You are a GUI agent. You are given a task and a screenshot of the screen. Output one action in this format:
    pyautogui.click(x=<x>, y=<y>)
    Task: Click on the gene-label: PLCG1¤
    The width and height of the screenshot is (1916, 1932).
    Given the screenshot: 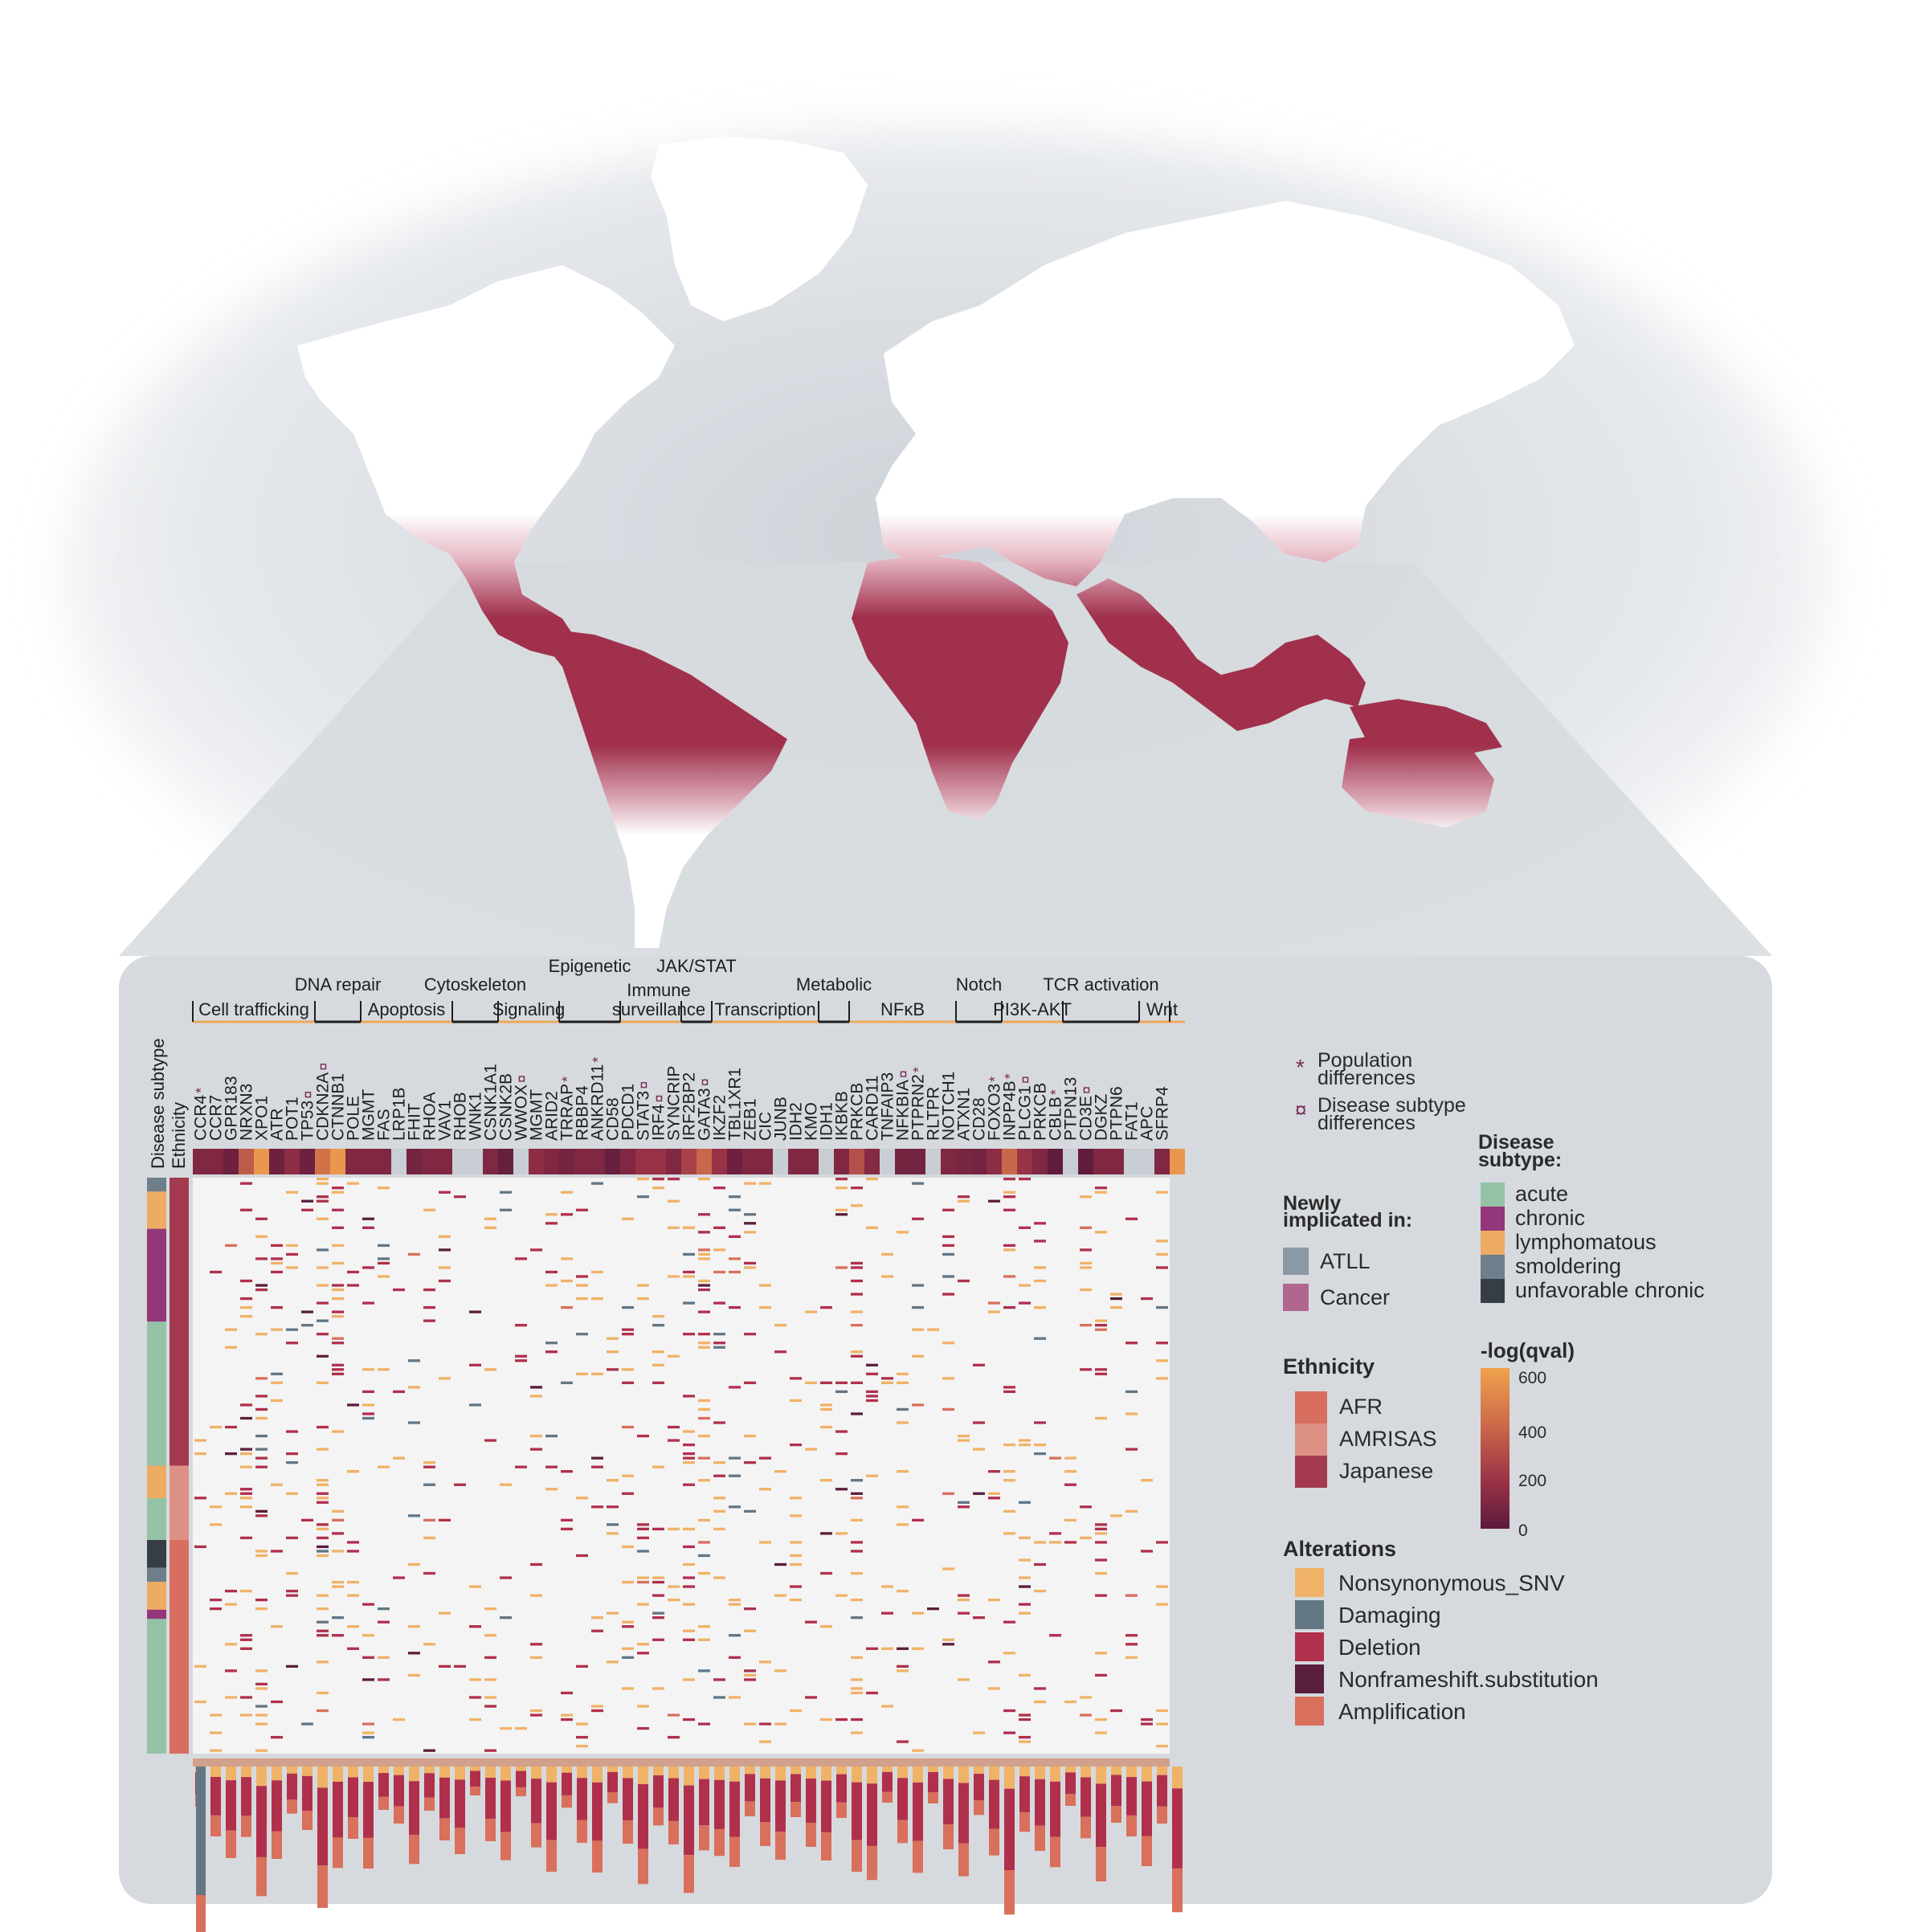 What is the action you would take?
    pyautogui.click(x=1025, y=1108)
    